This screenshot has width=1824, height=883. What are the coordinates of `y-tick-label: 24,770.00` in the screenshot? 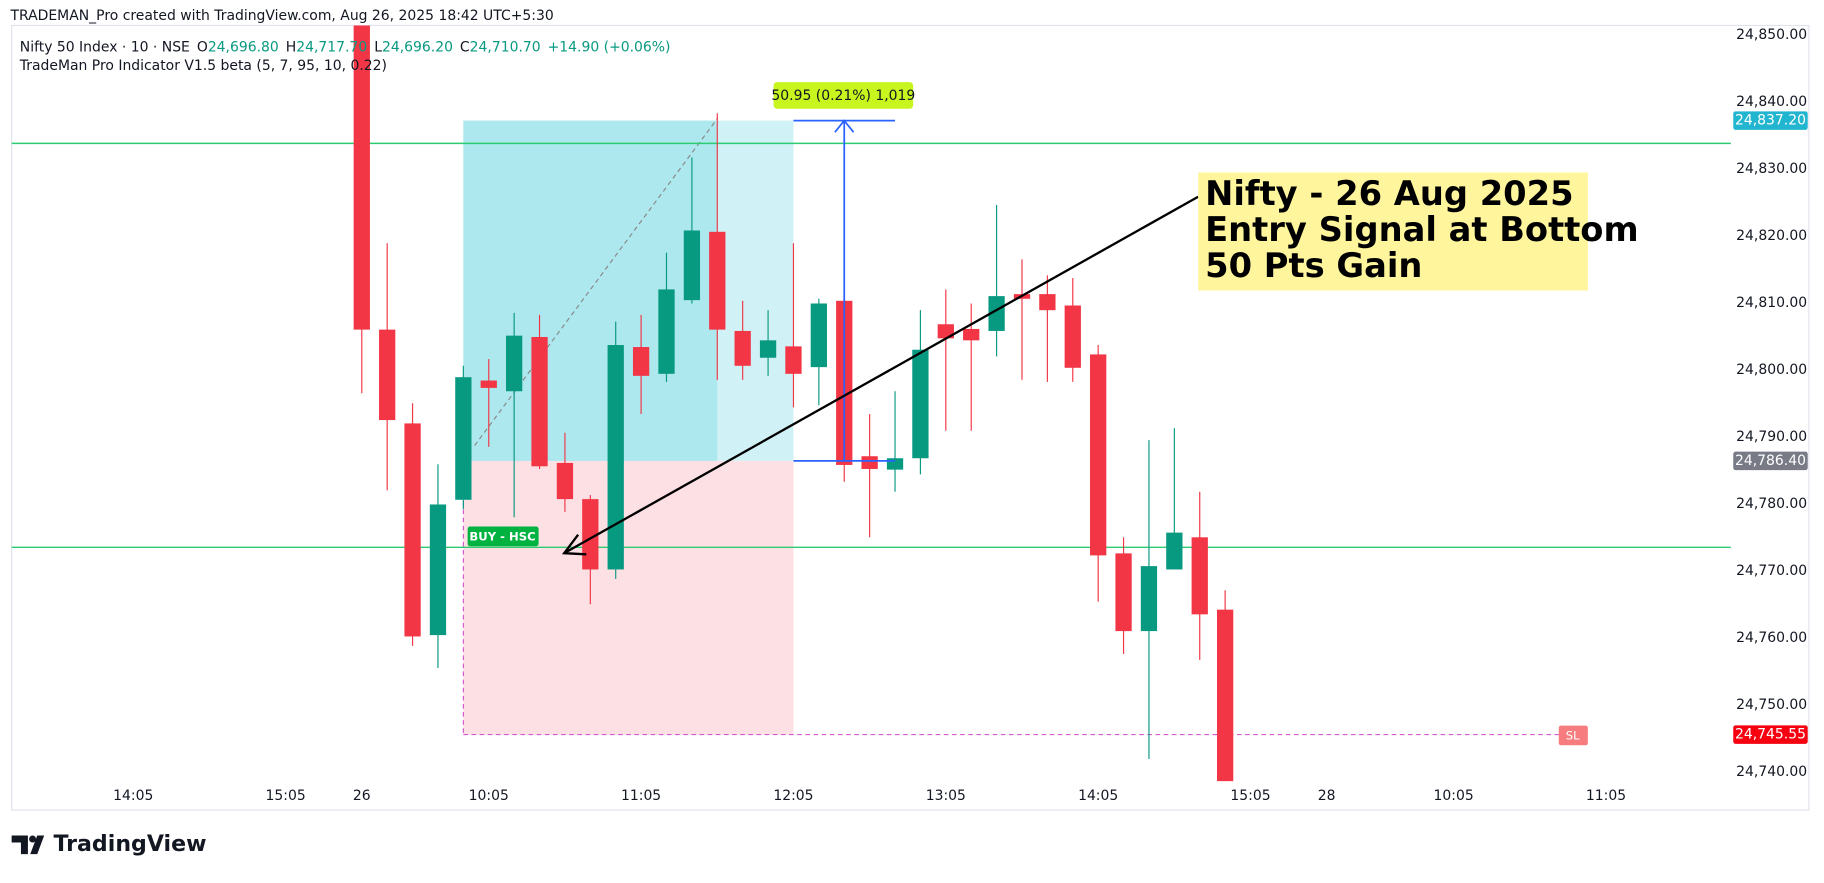 It's located at (1771, 571).